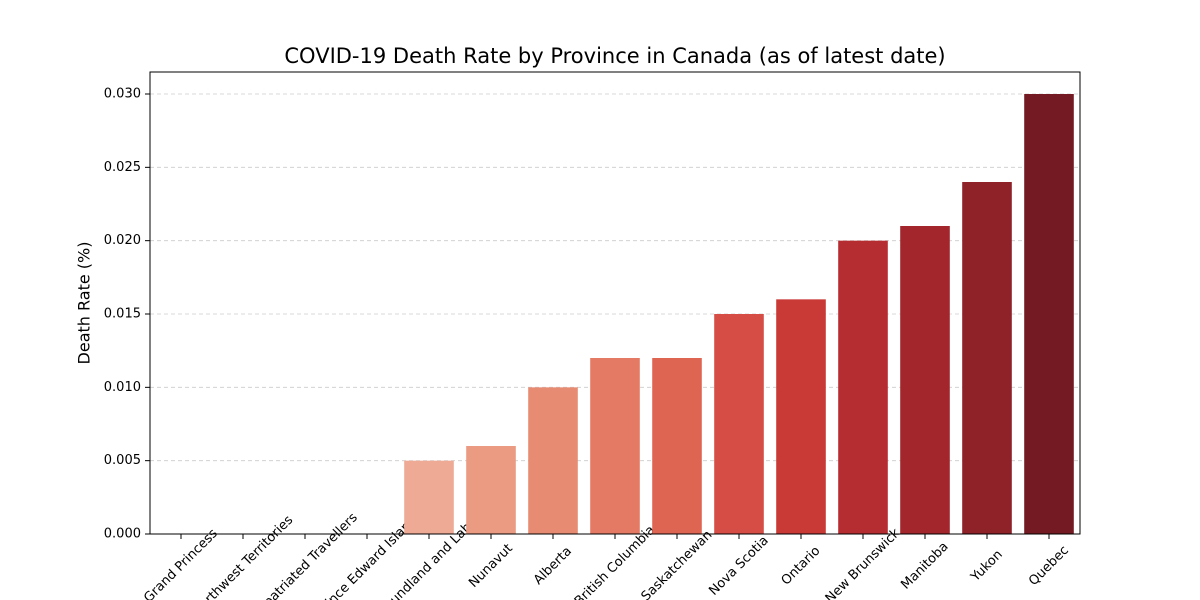 The image size is (1200, 600). I want to click on y-tick-label: 0.010, so click(122, 387).